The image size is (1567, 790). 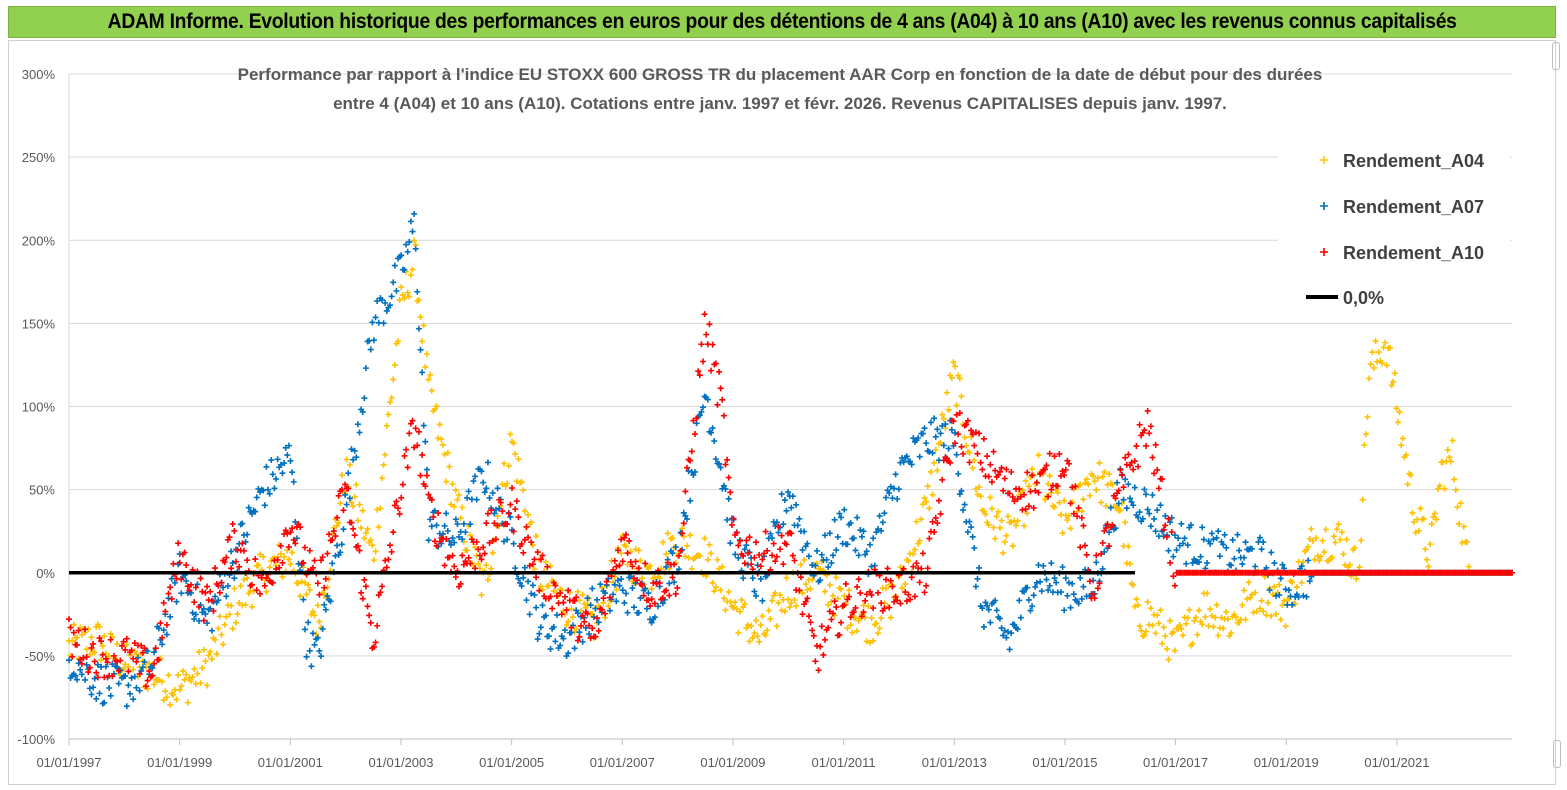 I want to click on x-tick-label: 01/01/2017, so click(x=1175, y=762).